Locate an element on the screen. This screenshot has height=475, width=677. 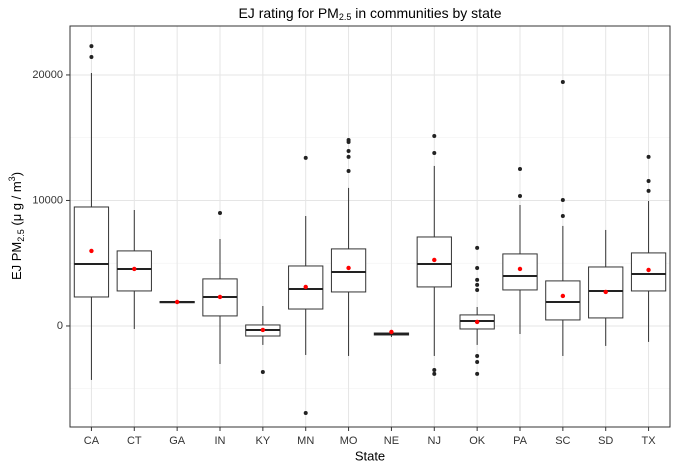
ylabel-end: ) is located at coordinates (16, 174).